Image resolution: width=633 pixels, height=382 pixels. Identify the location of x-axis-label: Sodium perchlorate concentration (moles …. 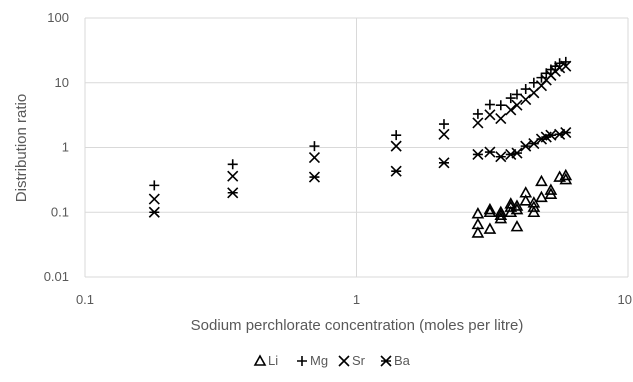
(357, 325).